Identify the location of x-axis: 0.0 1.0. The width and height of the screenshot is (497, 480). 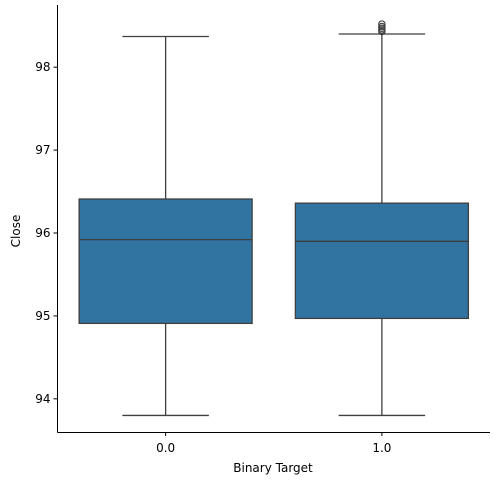
(273, 443).